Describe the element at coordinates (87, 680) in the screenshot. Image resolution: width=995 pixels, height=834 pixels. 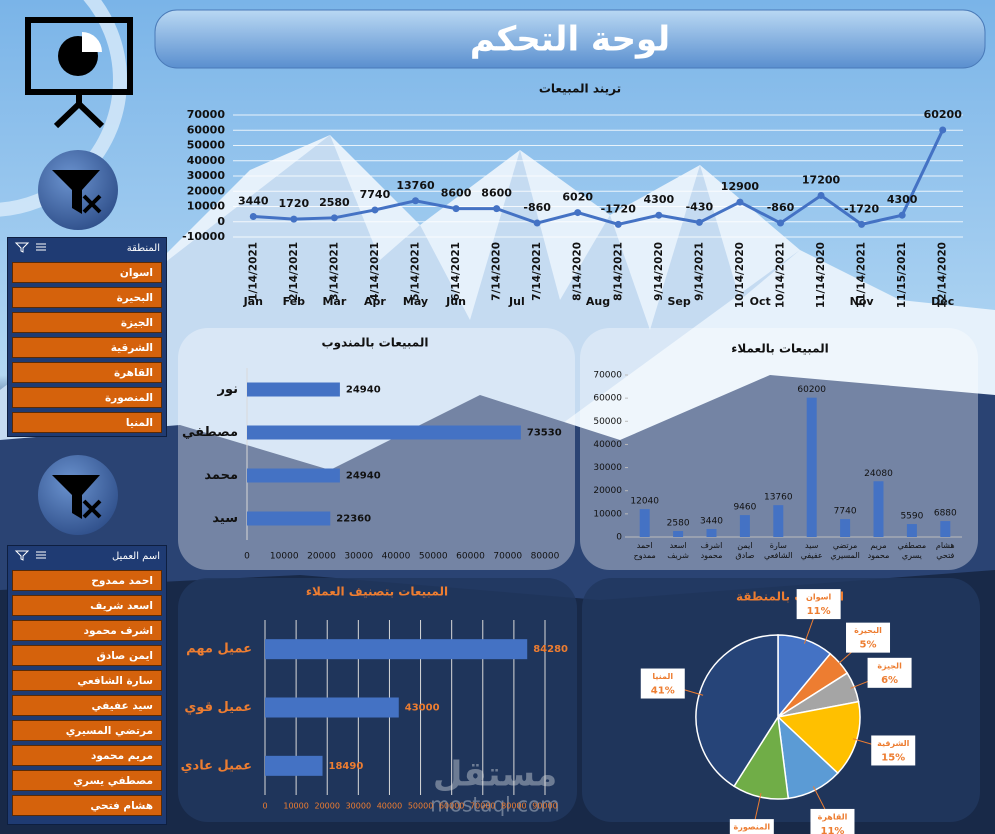
I see `slicer-item: سارة الشافعي` at that location.